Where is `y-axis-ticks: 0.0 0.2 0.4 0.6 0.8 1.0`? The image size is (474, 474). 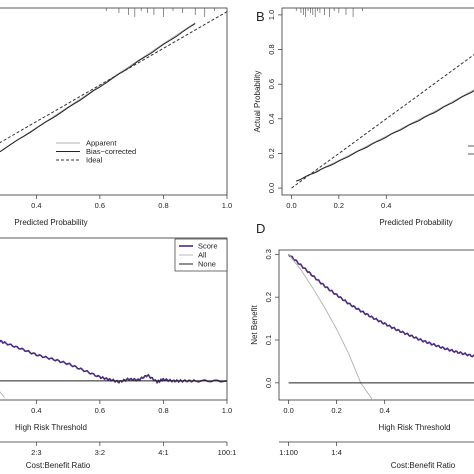
y-axis-ticks: 0.0 0.2 0.4 0.6 0.8 1.0 is located at coordinates (274, 101).